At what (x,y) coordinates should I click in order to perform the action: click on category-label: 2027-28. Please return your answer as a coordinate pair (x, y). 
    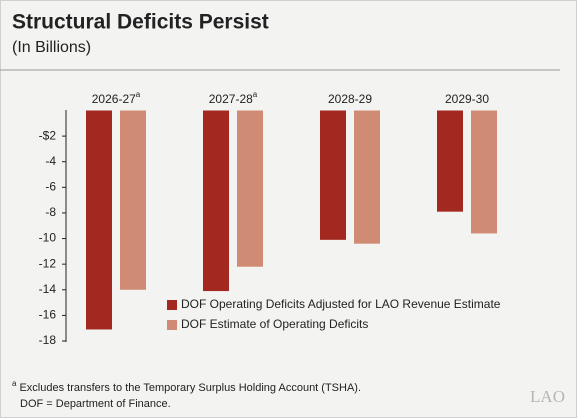
    Looking at the image, I should click on (231, 99).